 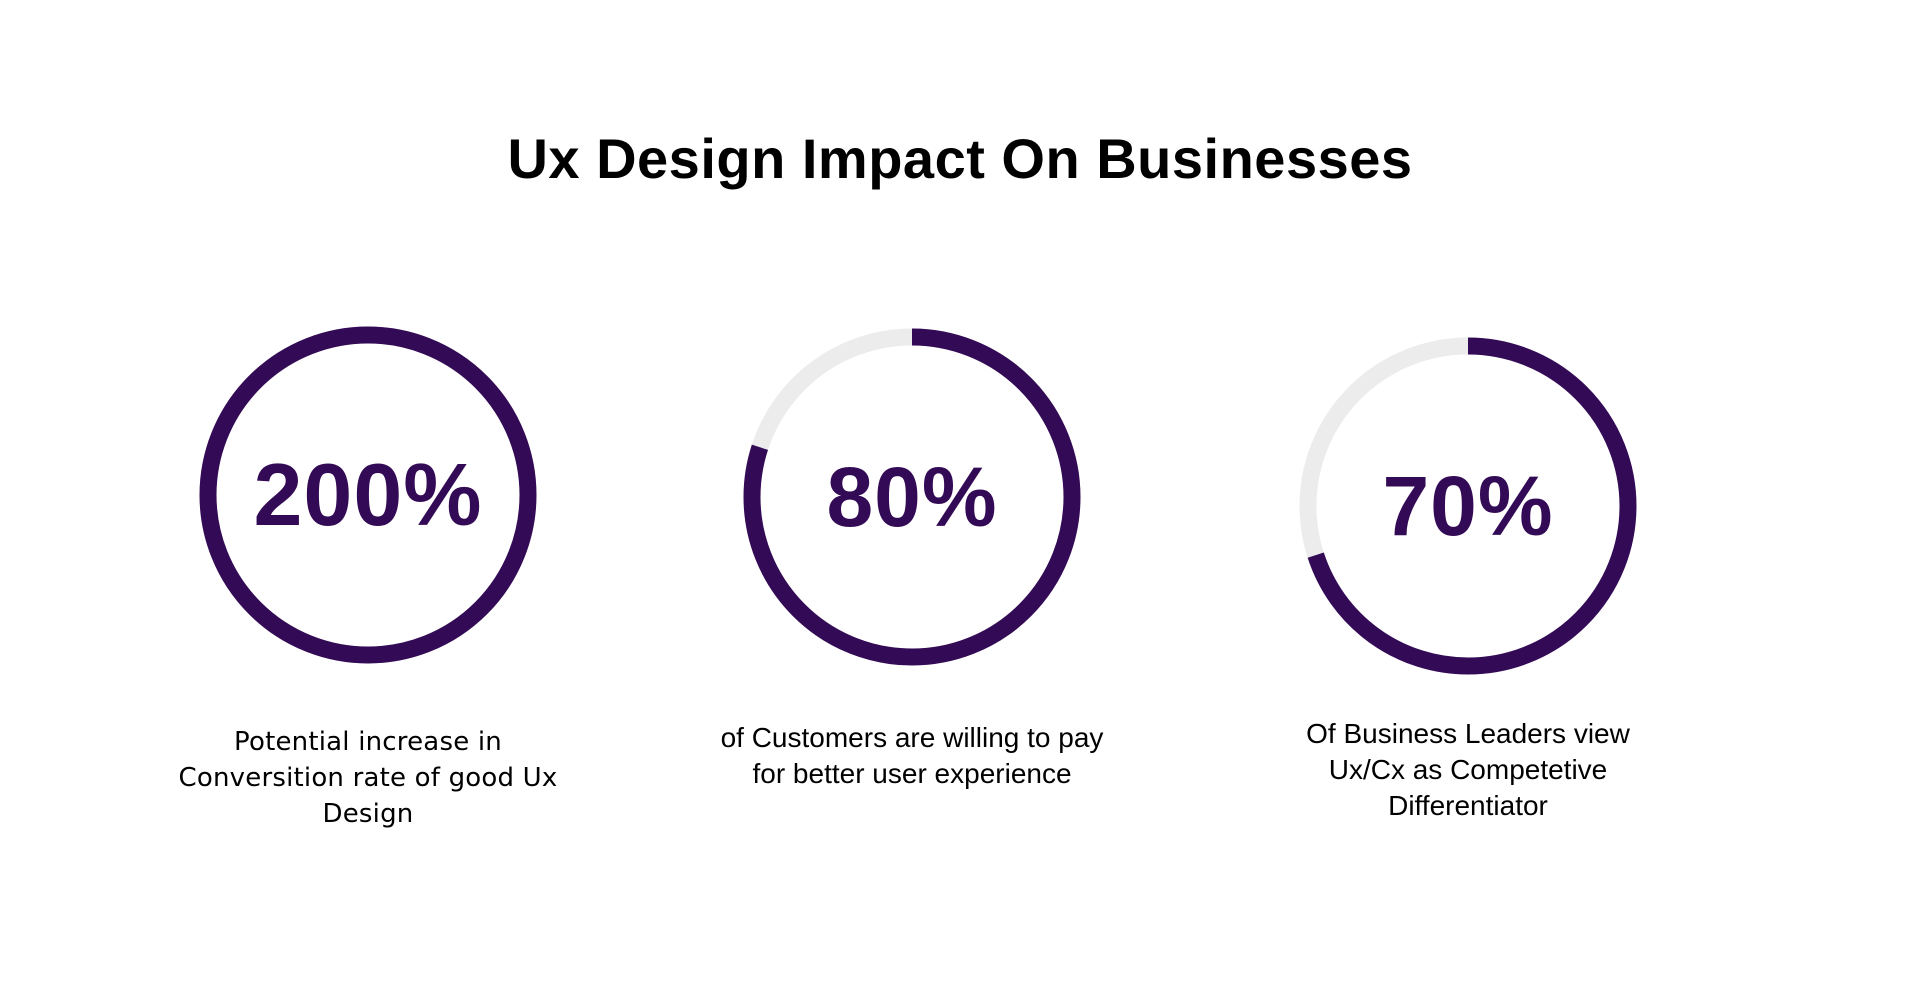 I want to click on stat-value: 200%, so click(x=368, y=494).